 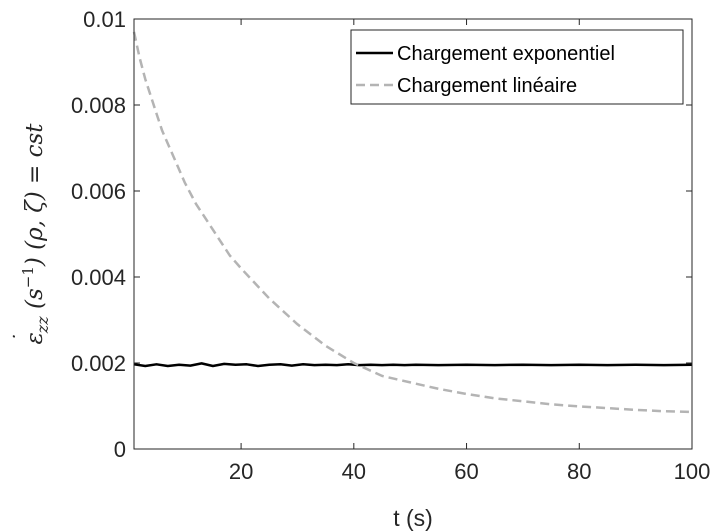 I want to click on y-label-tail: ) (ρ, ζ) = cst, so click(x=35, y=195).